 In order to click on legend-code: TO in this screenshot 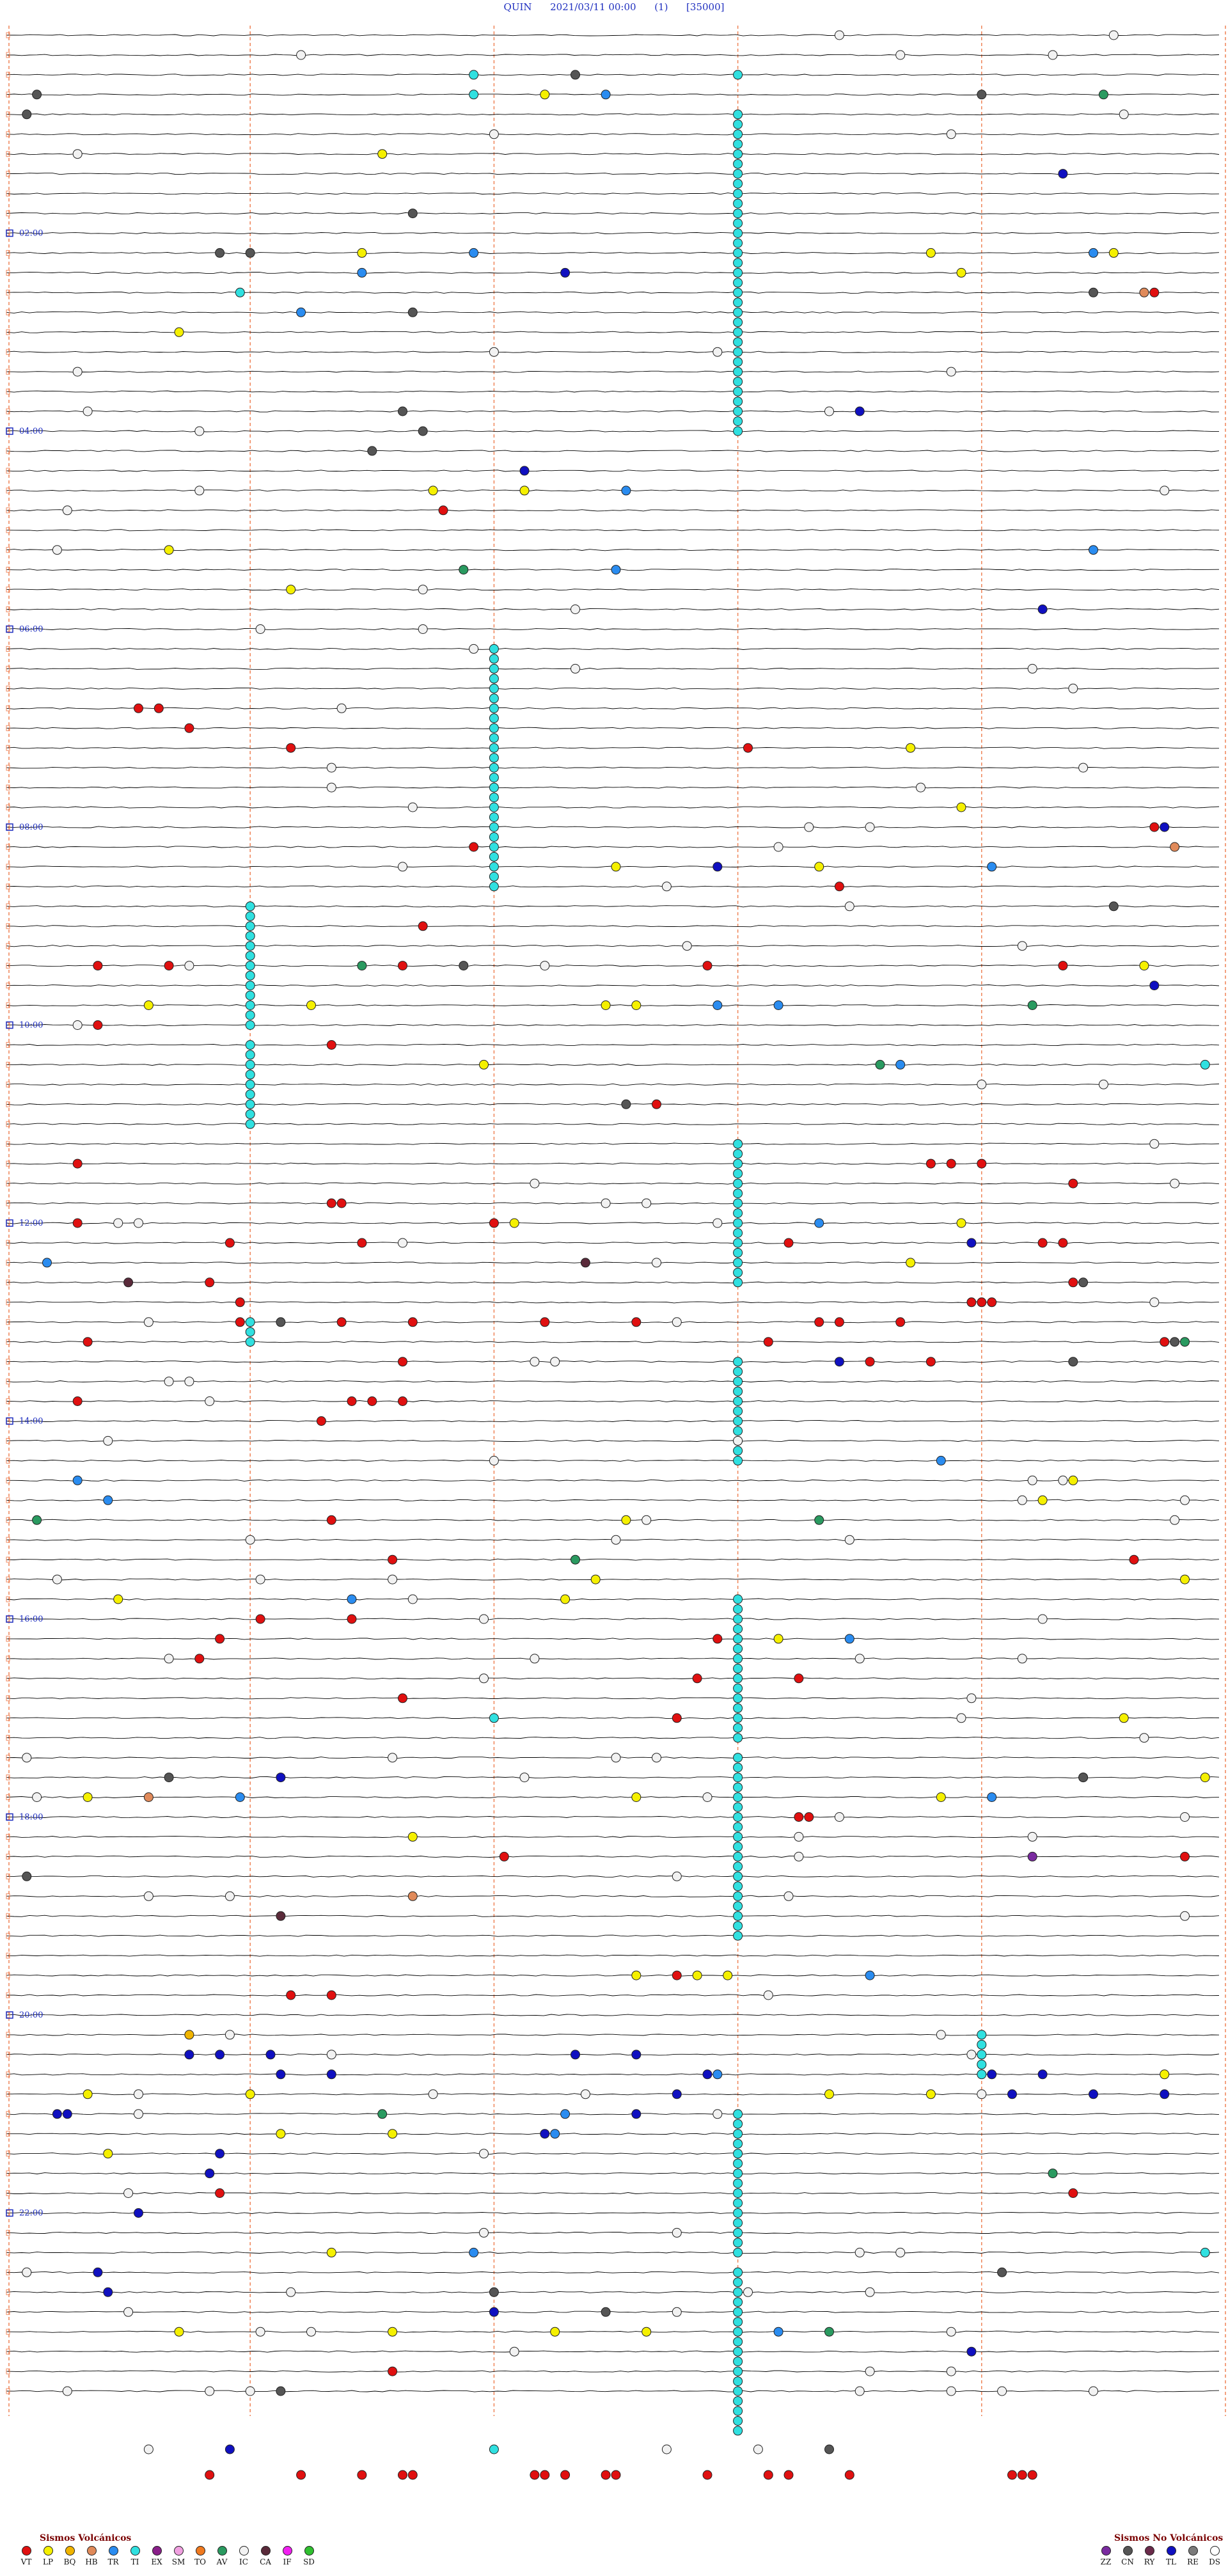, I will do `click(200, 2561)`.